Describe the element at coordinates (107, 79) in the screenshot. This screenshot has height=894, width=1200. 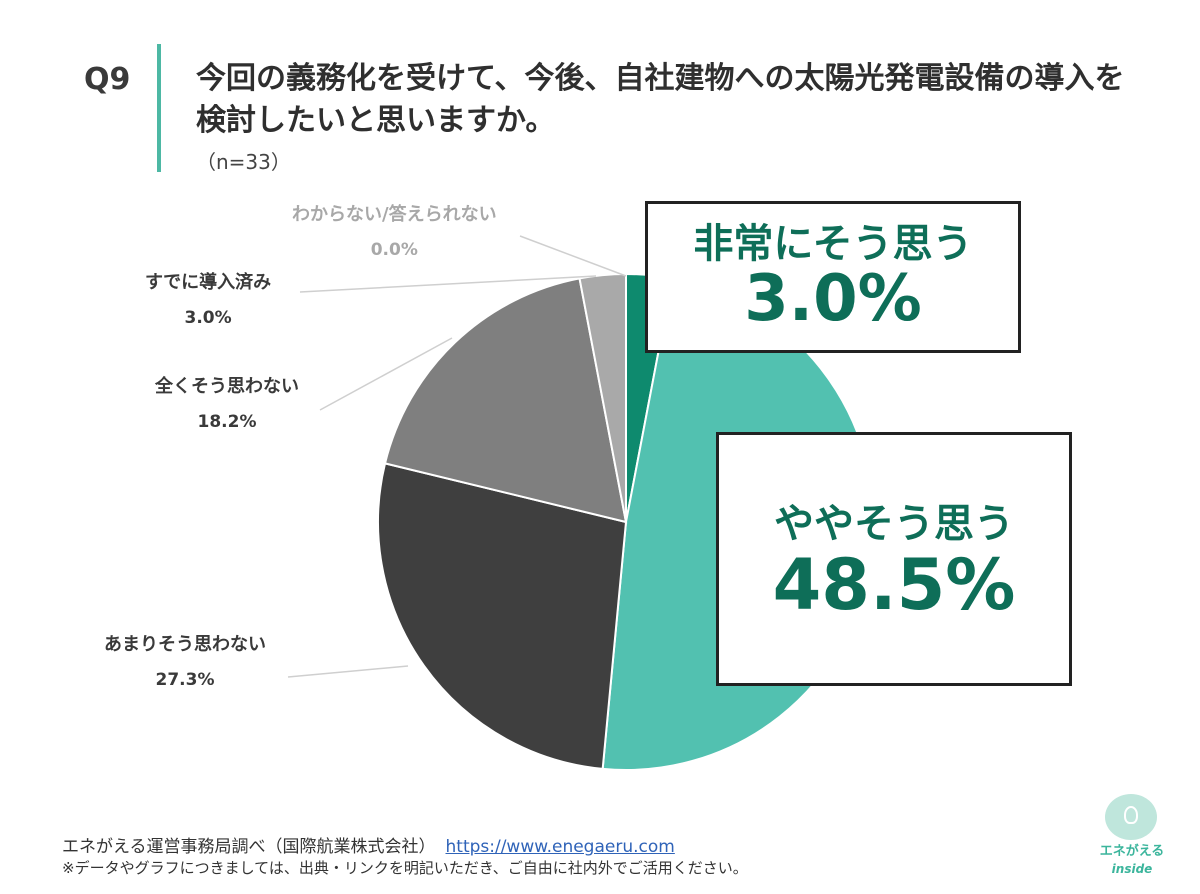
I see `question-number: Q9` at that location.